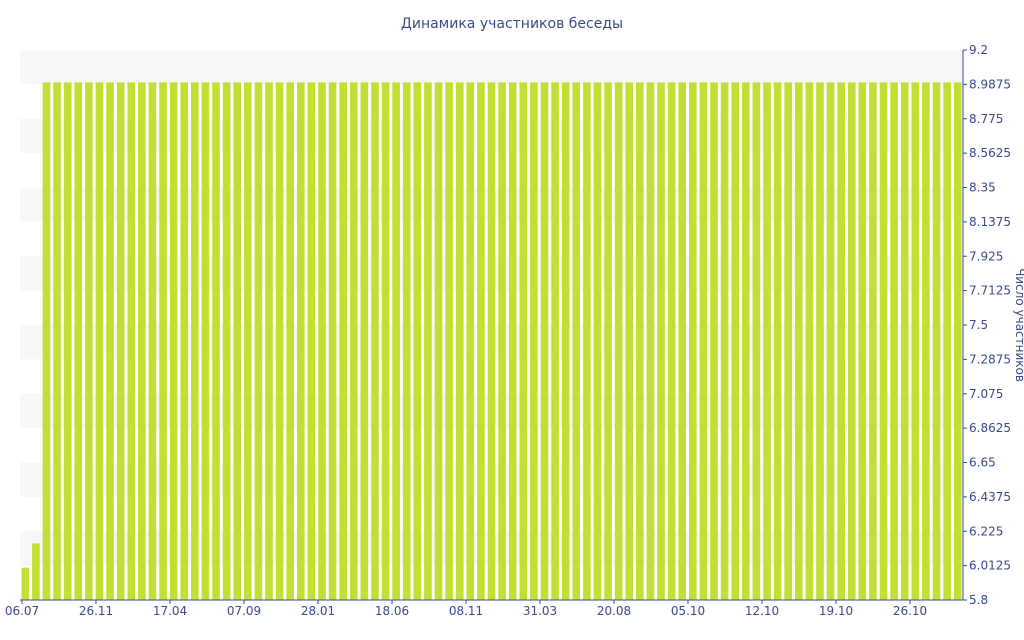 The width and height of the screenshot is (1024, 640). What do you see at coordinates (978, 50) in the screenshot?
I see `y-tick-label: 9.2` at bounding box center [978, 50].